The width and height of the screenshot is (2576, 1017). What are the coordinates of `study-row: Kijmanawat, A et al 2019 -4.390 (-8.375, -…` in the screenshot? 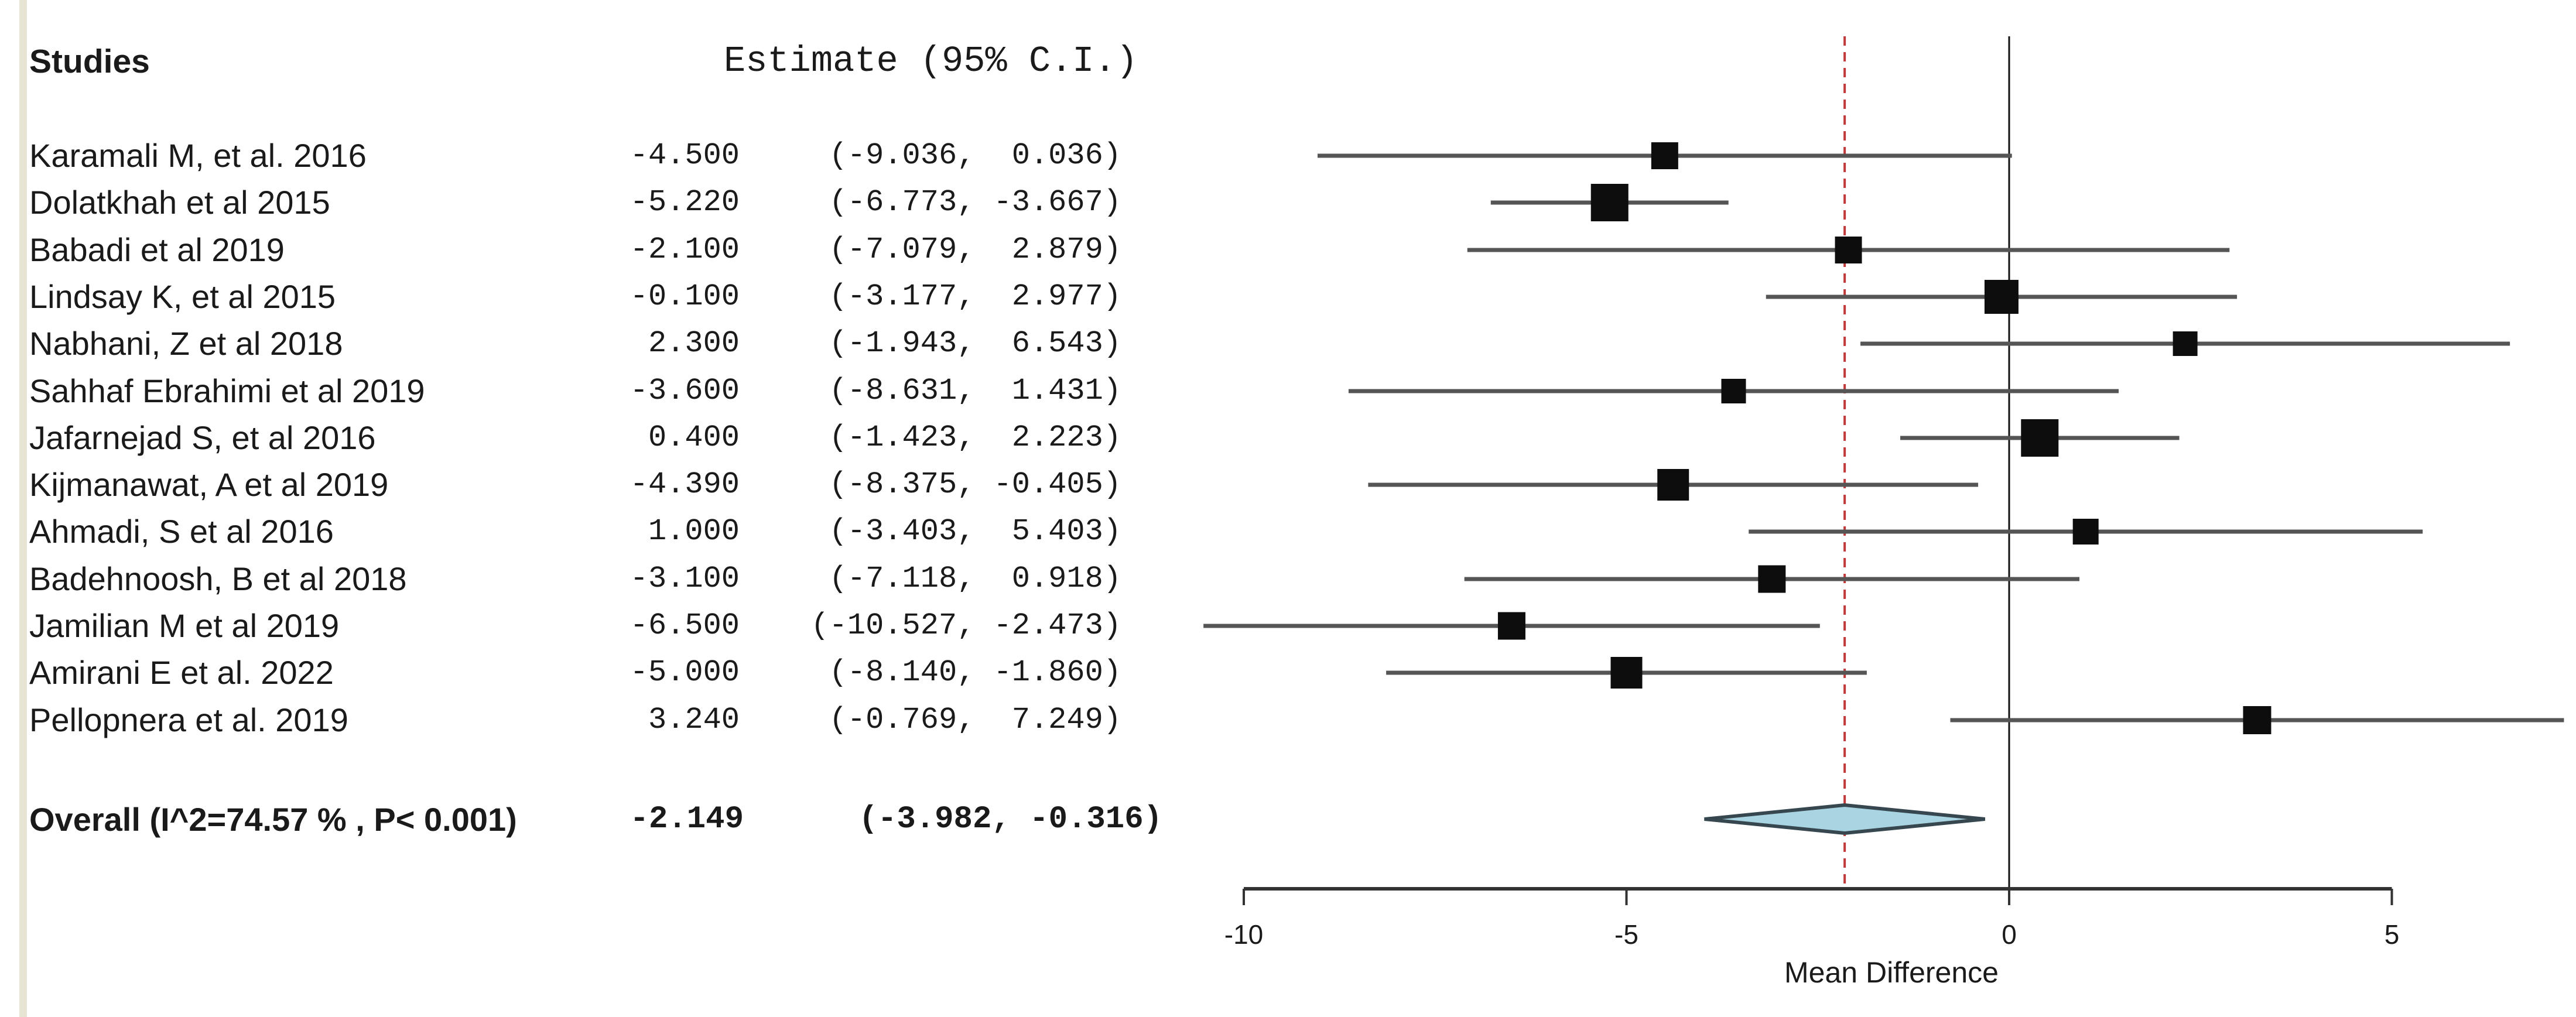 It's located at (600, 484).